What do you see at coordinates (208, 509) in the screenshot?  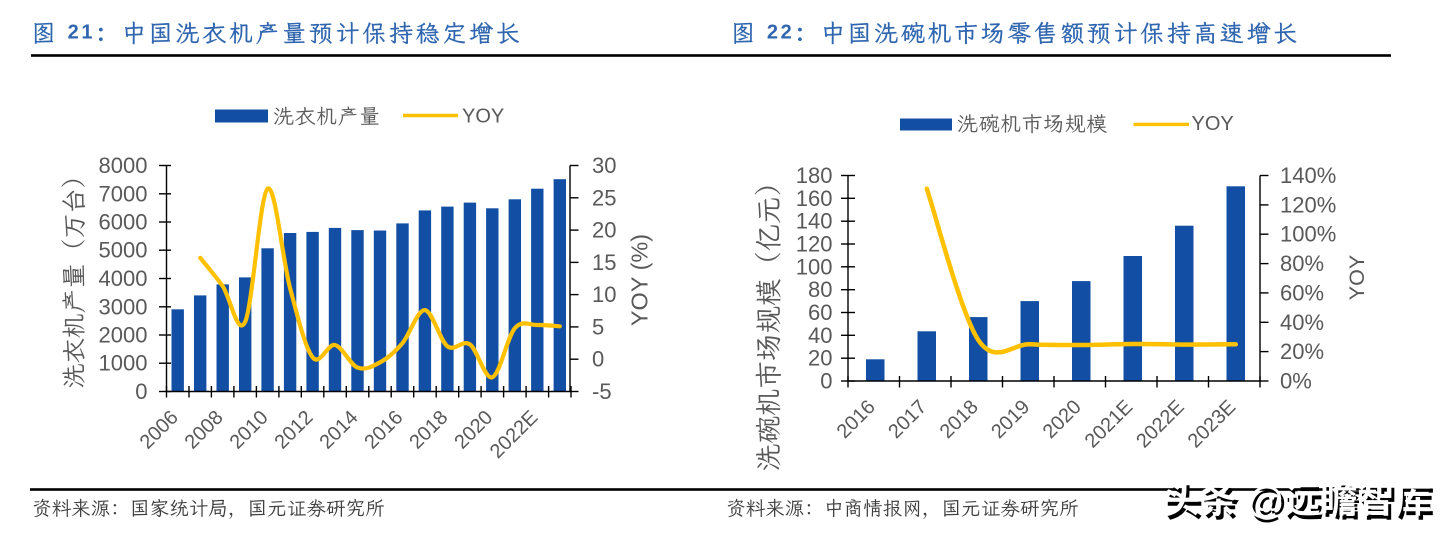 I see `svg-text: 资料来源：国家统计局，国元证券研究所` at bounding box center [208, 509].